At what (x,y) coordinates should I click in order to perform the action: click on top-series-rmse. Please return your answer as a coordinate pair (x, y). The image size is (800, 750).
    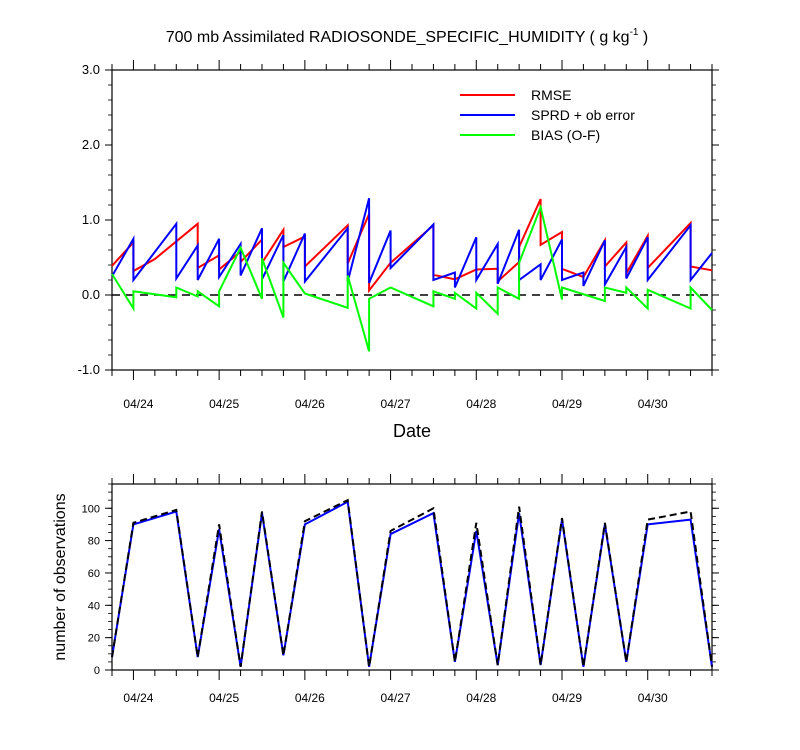
    Looking at the image, I should click on (412, 246).